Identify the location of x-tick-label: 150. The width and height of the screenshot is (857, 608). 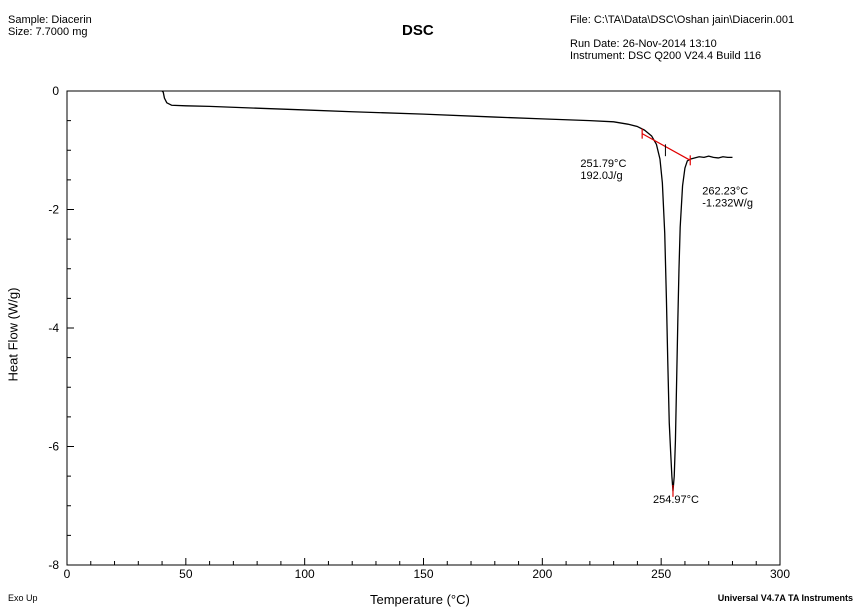
(423, 574).